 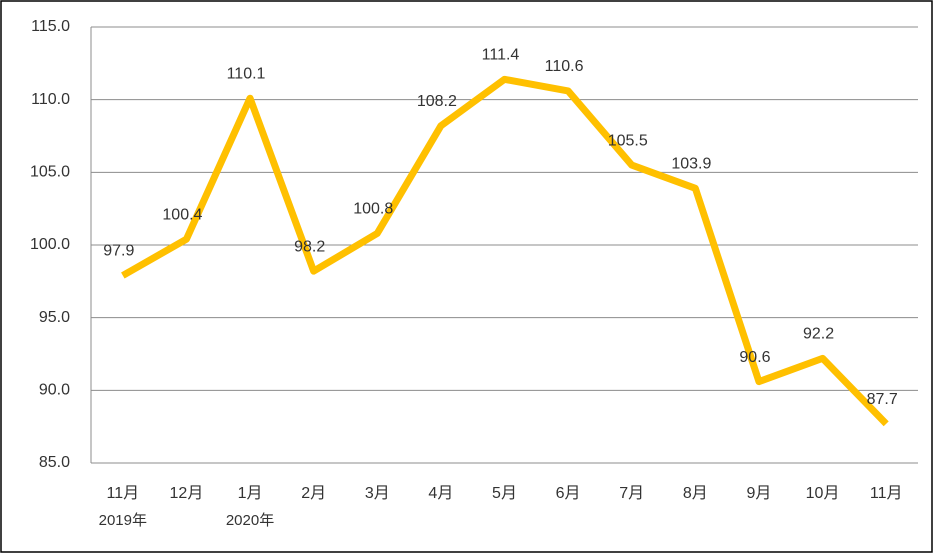 What do you see at coordinates (504, 493) in the screenshot?
I see `x-tick-label: 5月` at bounding box center [504, 493].